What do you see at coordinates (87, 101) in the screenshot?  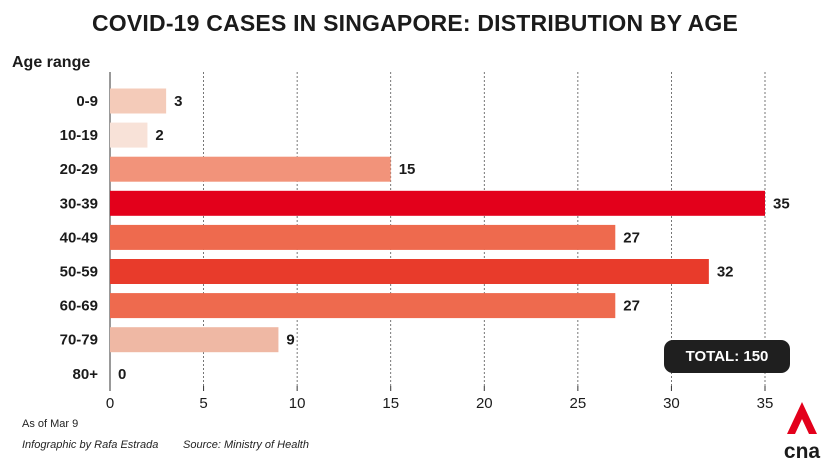 I see `category-label-0-9: 0-9` at bounding box center [87, 101].